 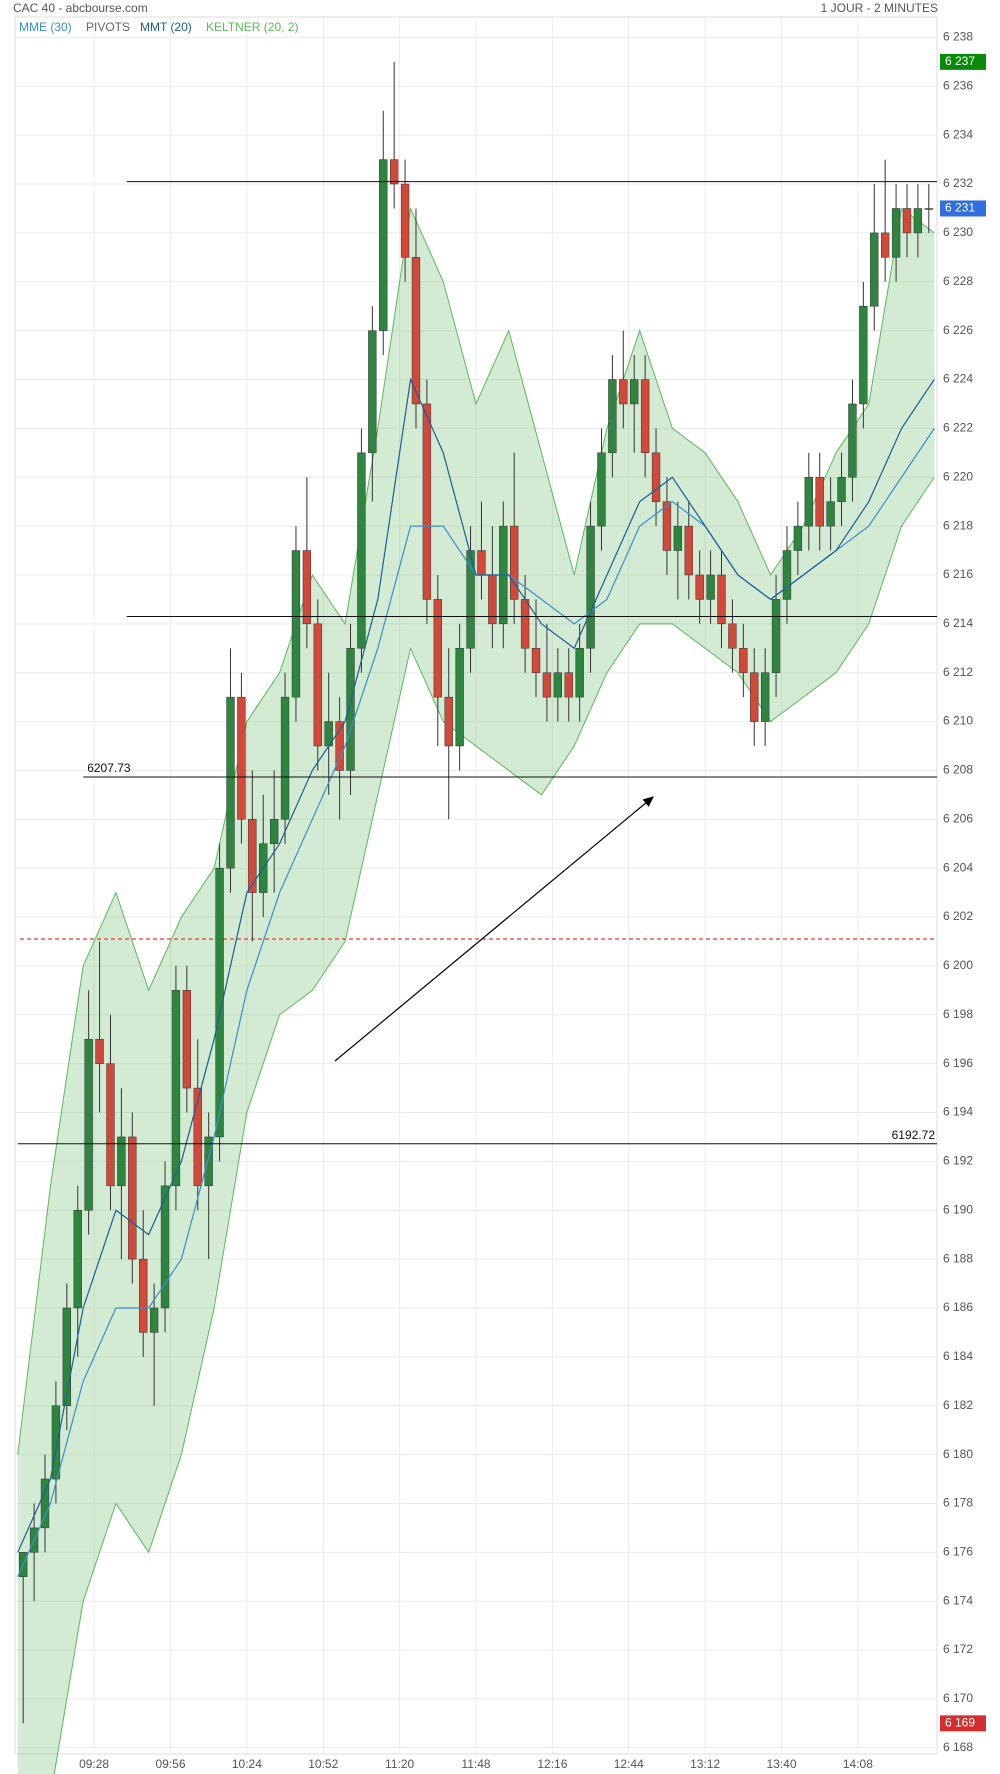 I want to click on y-tick-label: 6 192, so click(x=958, y=1161).